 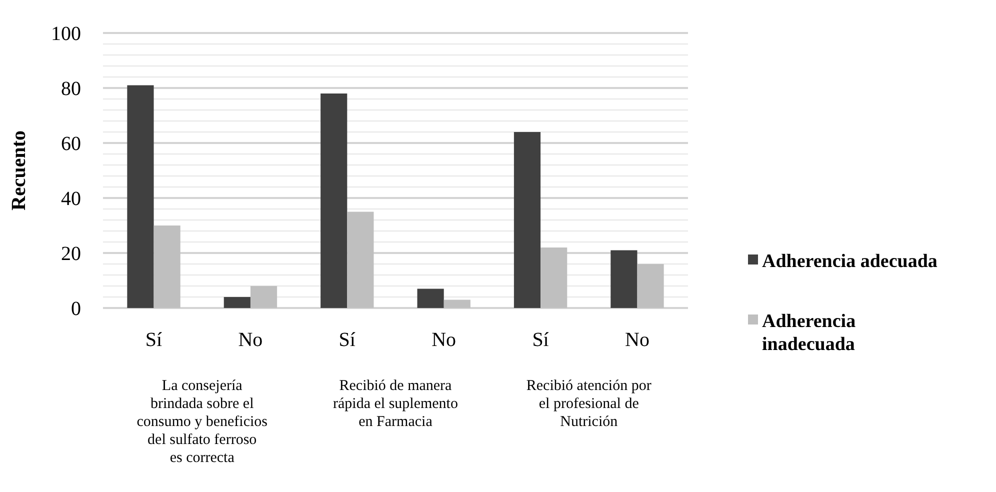 I want to click on text: La consejería brindada sobre el consumo y beneficios del sulfato ferroso es correcta, so click(x=202, y=422).